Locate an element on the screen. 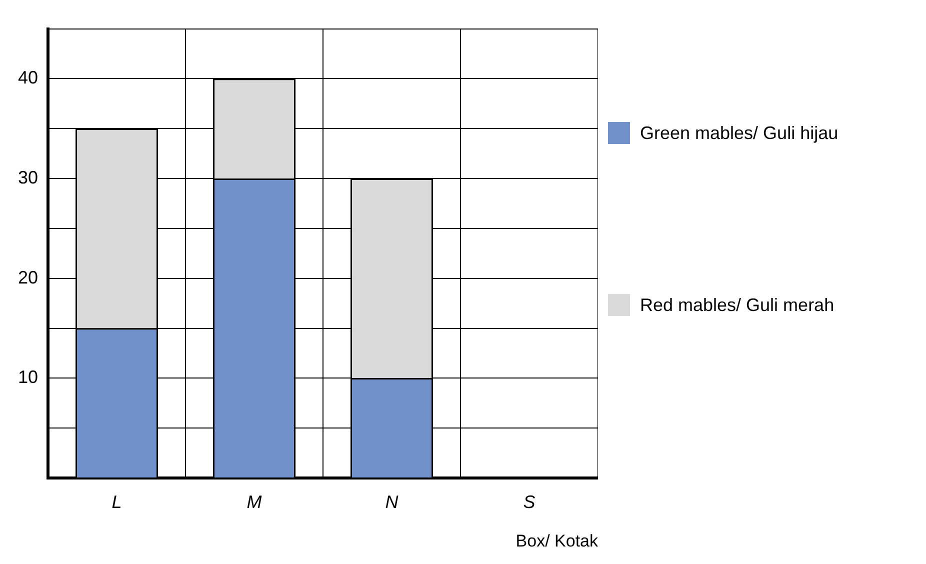  x-axis-title: Box/ Kotak is located at coordinates (557, 540).